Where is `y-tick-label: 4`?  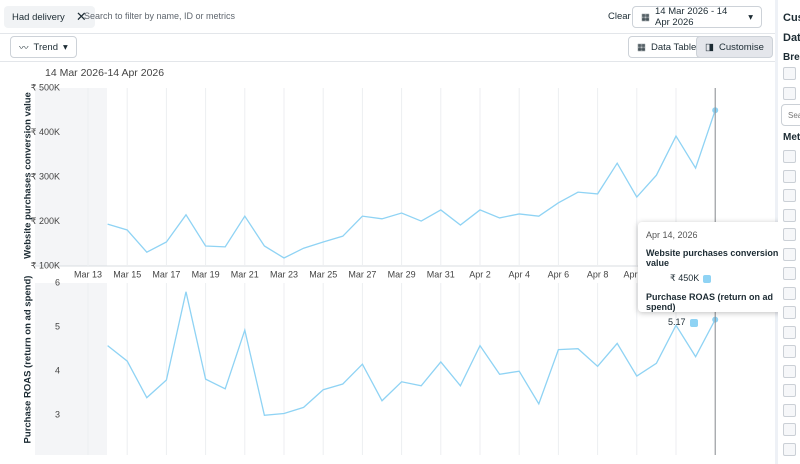 y-tick-label: 4 is located at coordinates (57, 371).